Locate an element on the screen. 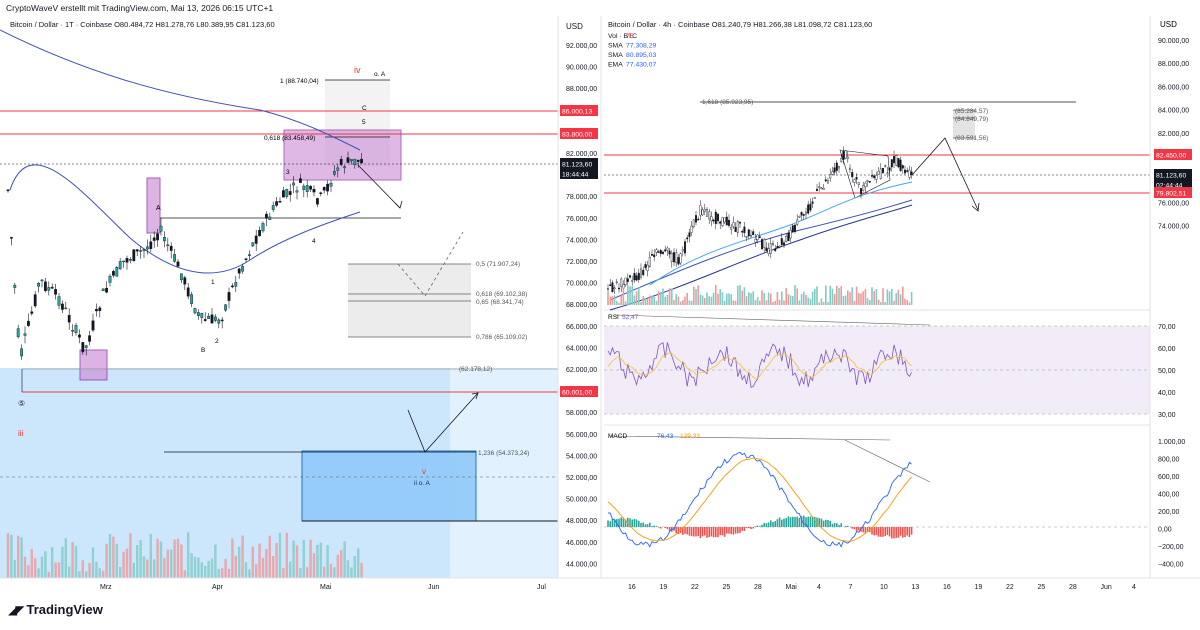  time-tick: Jun is located at coordinates (1106, 587).